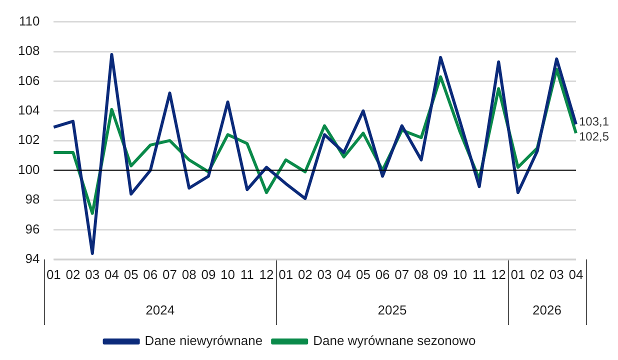 This screenshot has height=360, width=618. Describe the element at coordinates (29, 110) in the screenshot. I see `y-tick-label: 104` at that location.